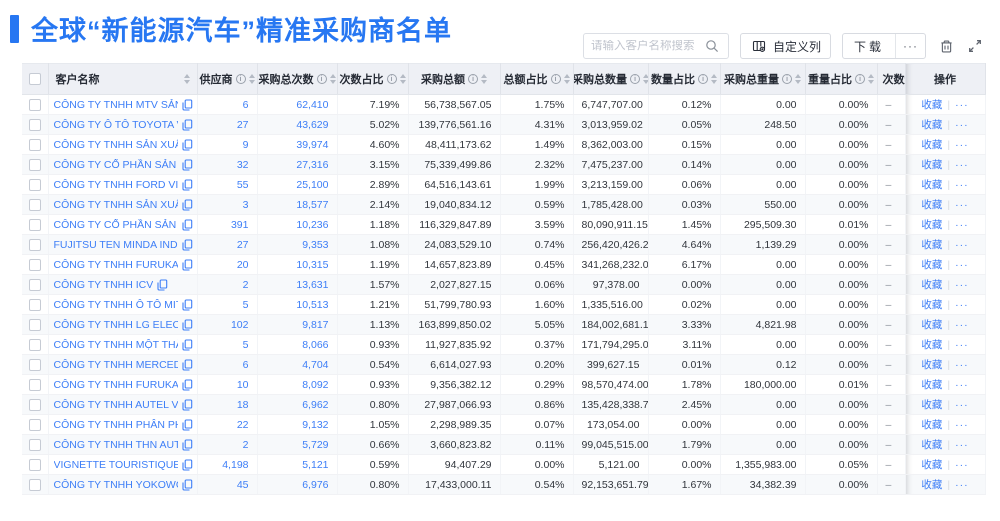 The image size is (1000, 521). I want to click on customer-search-box, so click(655, 46).